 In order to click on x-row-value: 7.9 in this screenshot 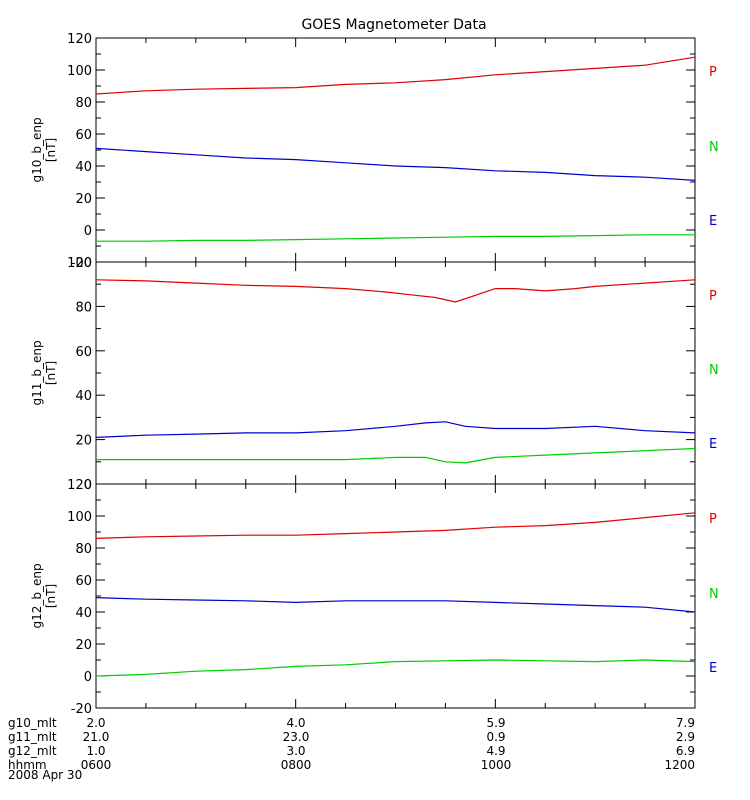, I will do `click(685, 723)`.